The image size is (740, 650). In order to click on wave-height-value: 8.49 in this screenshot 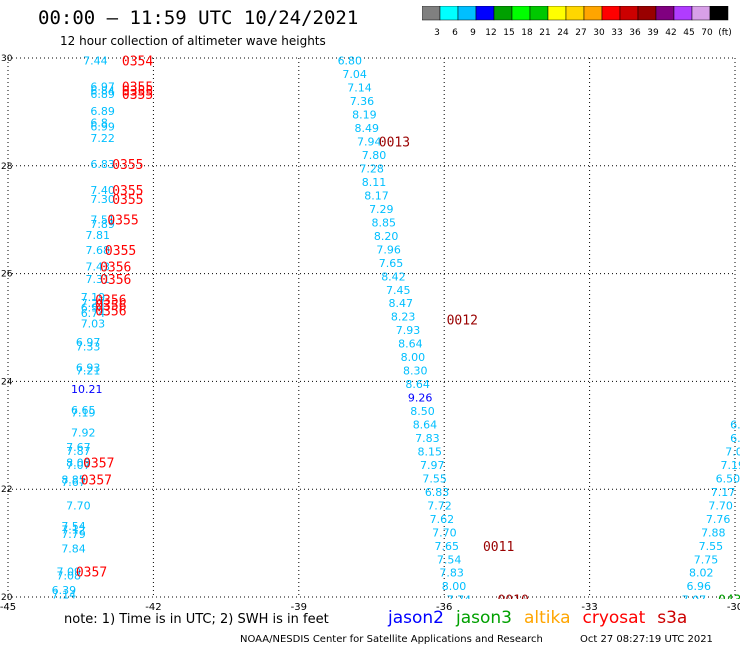, I will do `click(367, 128)`.